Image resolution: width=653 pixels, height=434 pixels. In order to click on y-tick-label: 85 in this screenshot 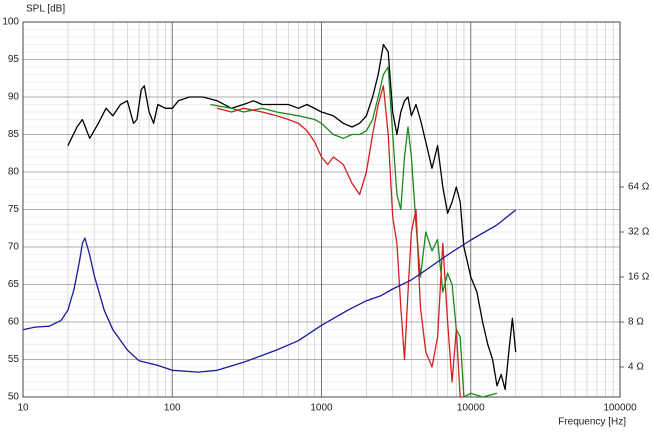, I will do `click(14, 134)`.